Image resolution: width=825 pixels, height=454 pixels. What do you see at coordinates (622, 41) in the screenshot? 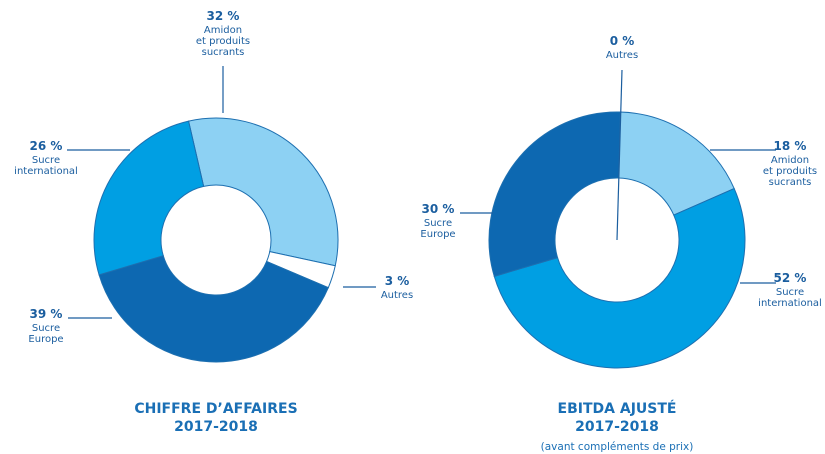
I see `value-label: 0 %` at bounding box center [622, 41].